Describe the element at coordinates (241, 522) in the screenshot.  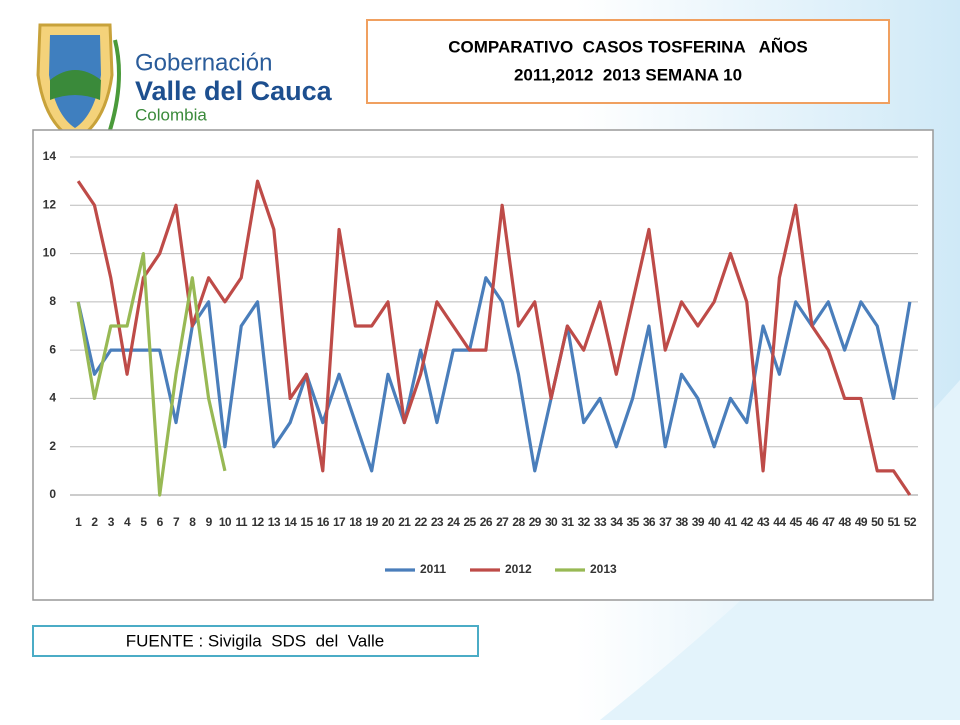
I see `x-tick-label: 11` at that location.